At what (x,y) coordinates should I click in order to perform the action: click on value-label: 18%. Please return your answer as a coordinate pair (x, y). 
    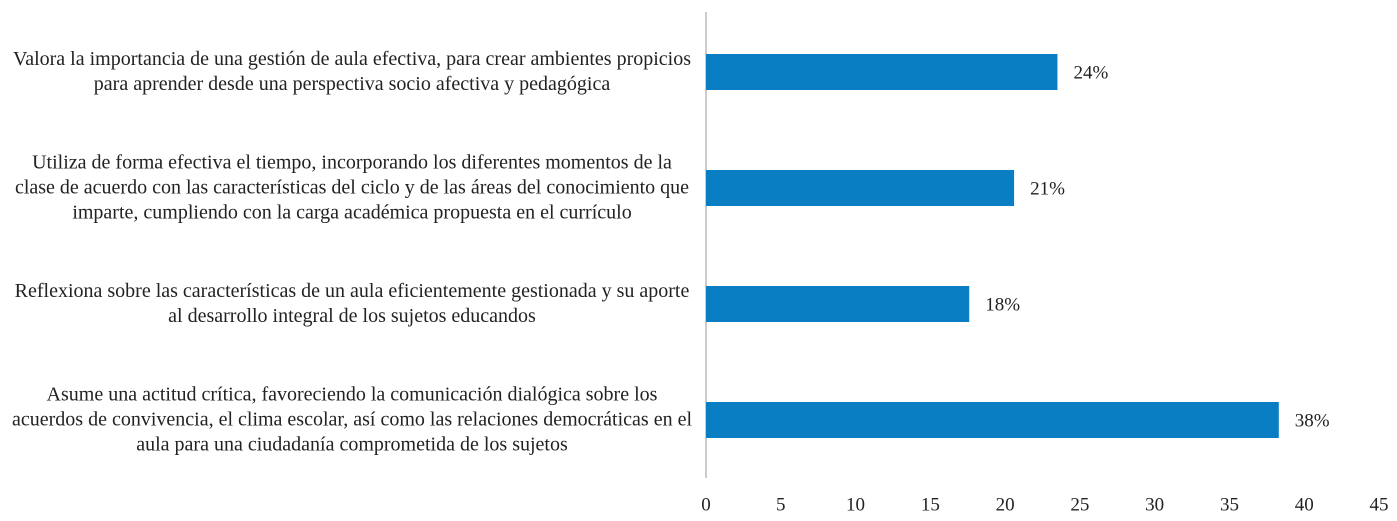
    Looking at the image, I should click on (1002, 304).